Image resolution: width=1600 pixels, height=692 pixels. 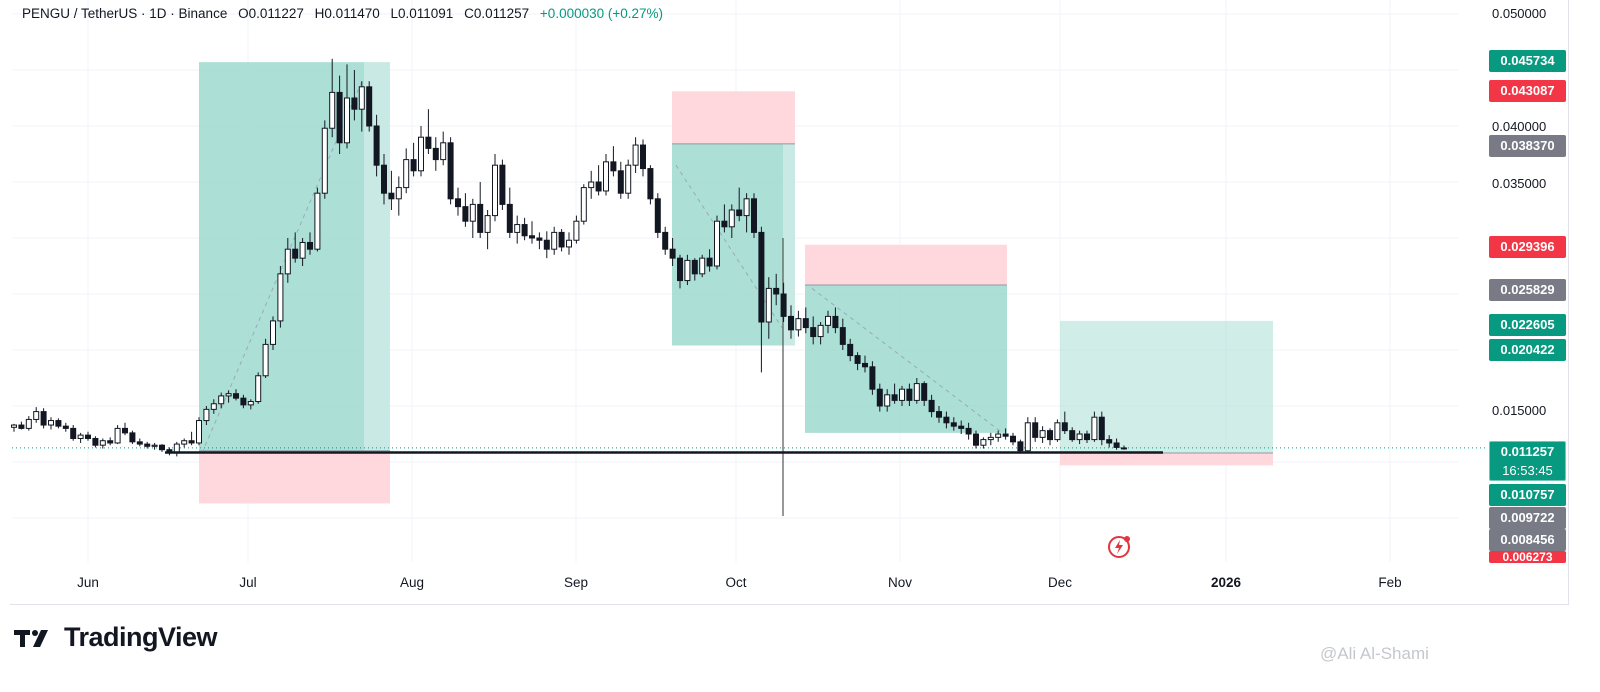 I want to click on tradingview-logo: TradingView, so click(x=116, y=637).